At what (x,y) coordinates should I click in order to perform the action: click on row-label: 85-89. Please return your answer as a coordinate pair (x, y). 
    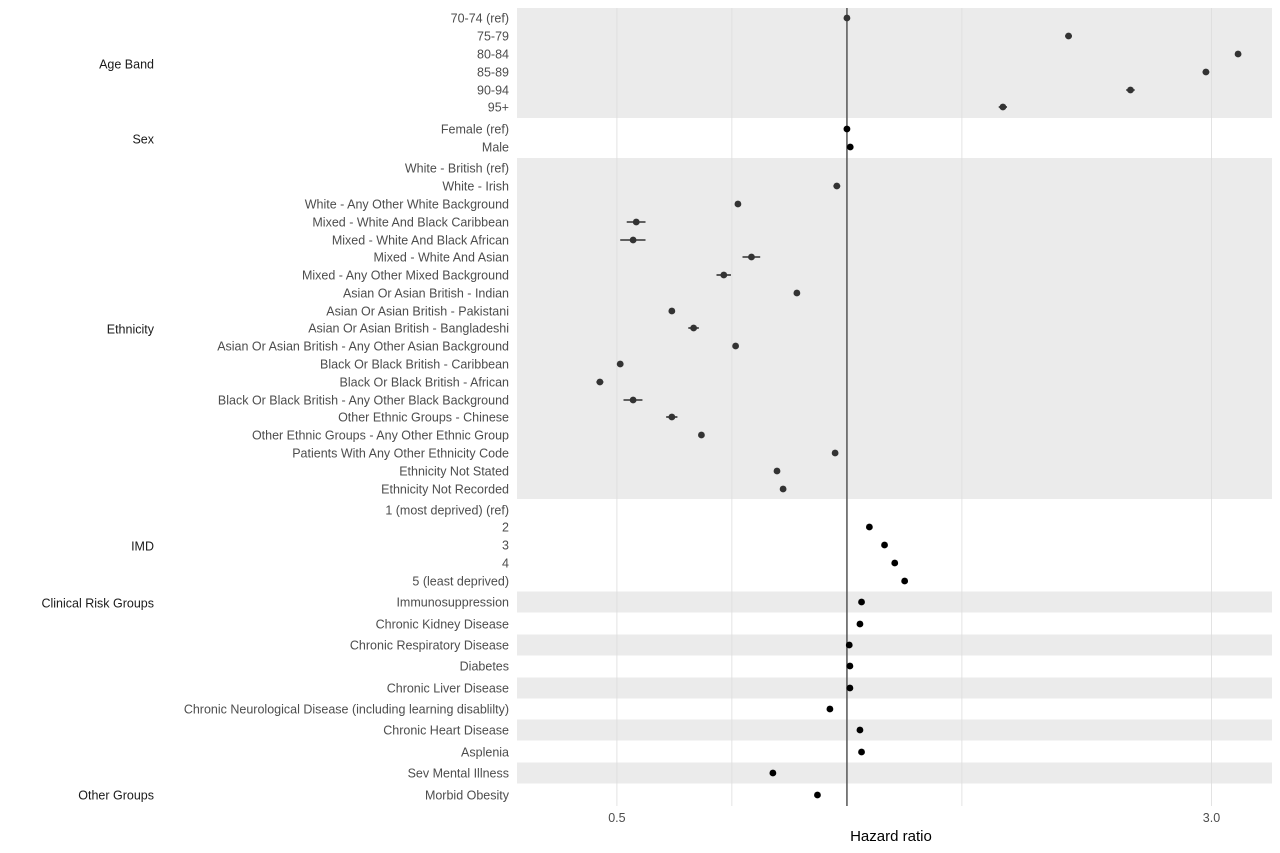
    Looking at the image, I should click on (493, 73).